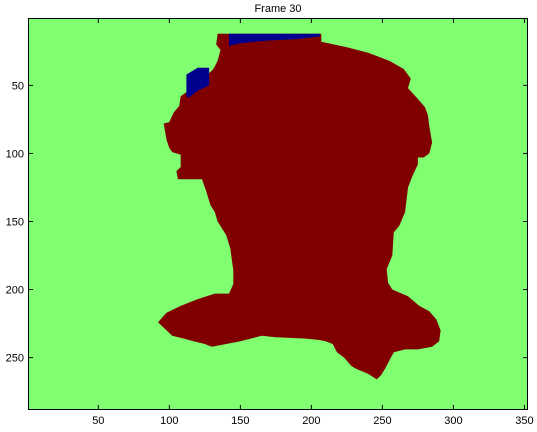  What do you see at coordinates (382, 421) in the screenshot?
I see `x-tick-label: 250` at bounding box center [382, 421].